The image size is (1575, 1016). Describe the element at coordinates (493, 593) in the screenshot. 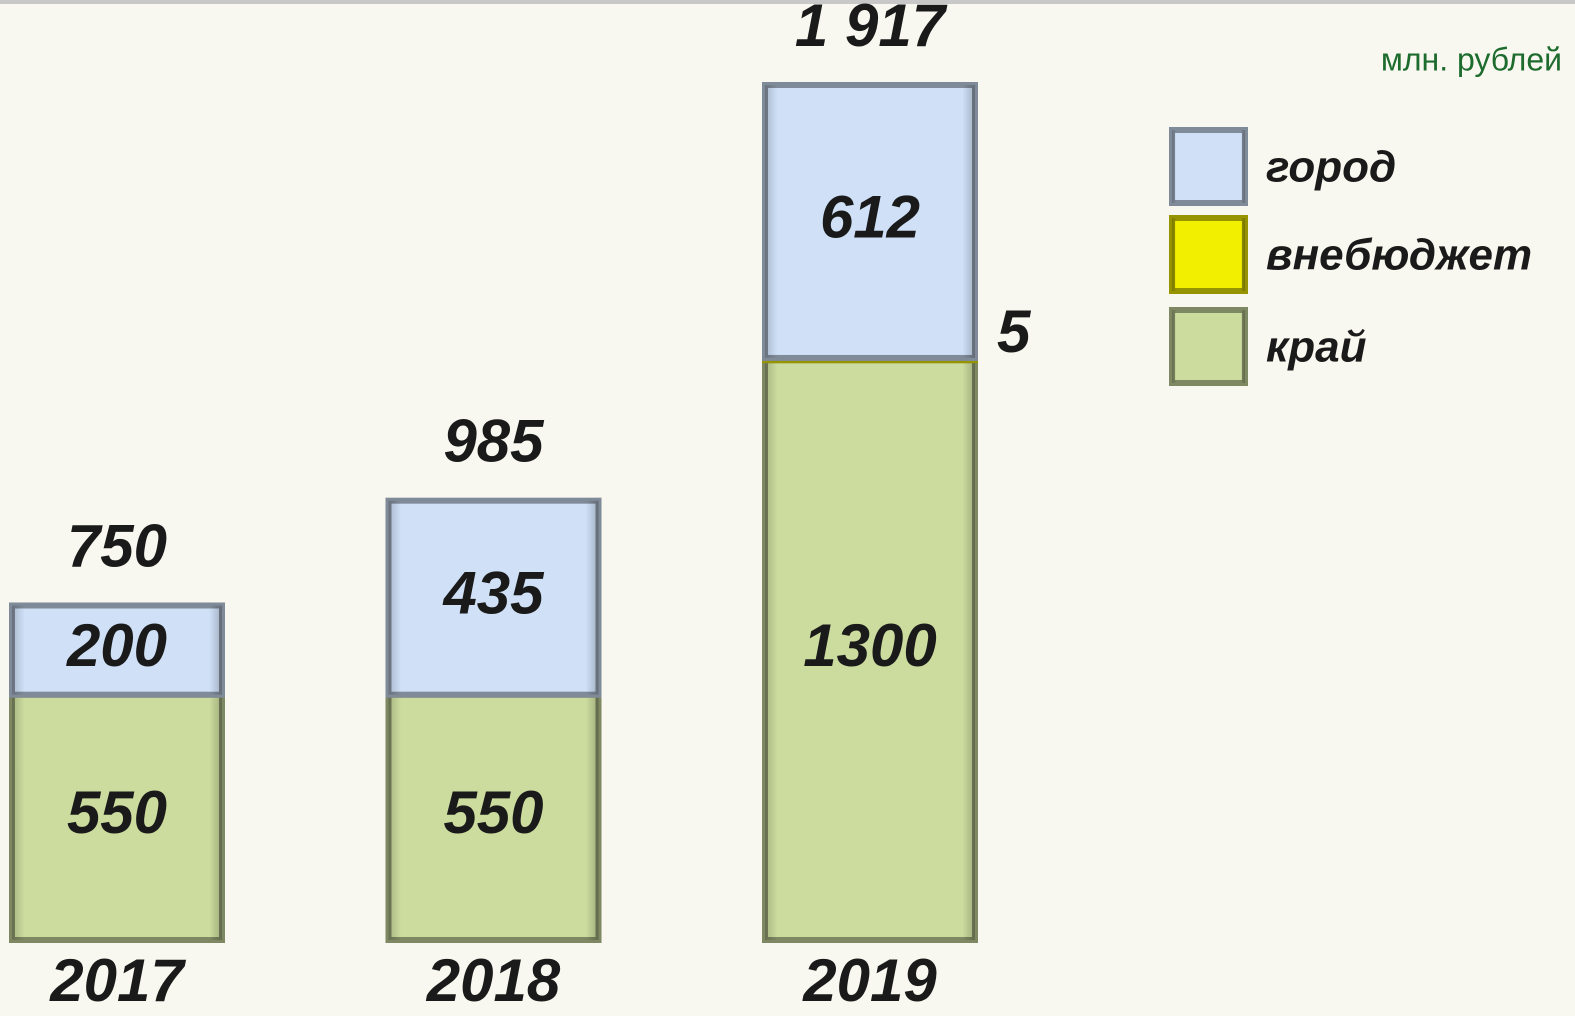

I see `segment-label: 435` at that location.